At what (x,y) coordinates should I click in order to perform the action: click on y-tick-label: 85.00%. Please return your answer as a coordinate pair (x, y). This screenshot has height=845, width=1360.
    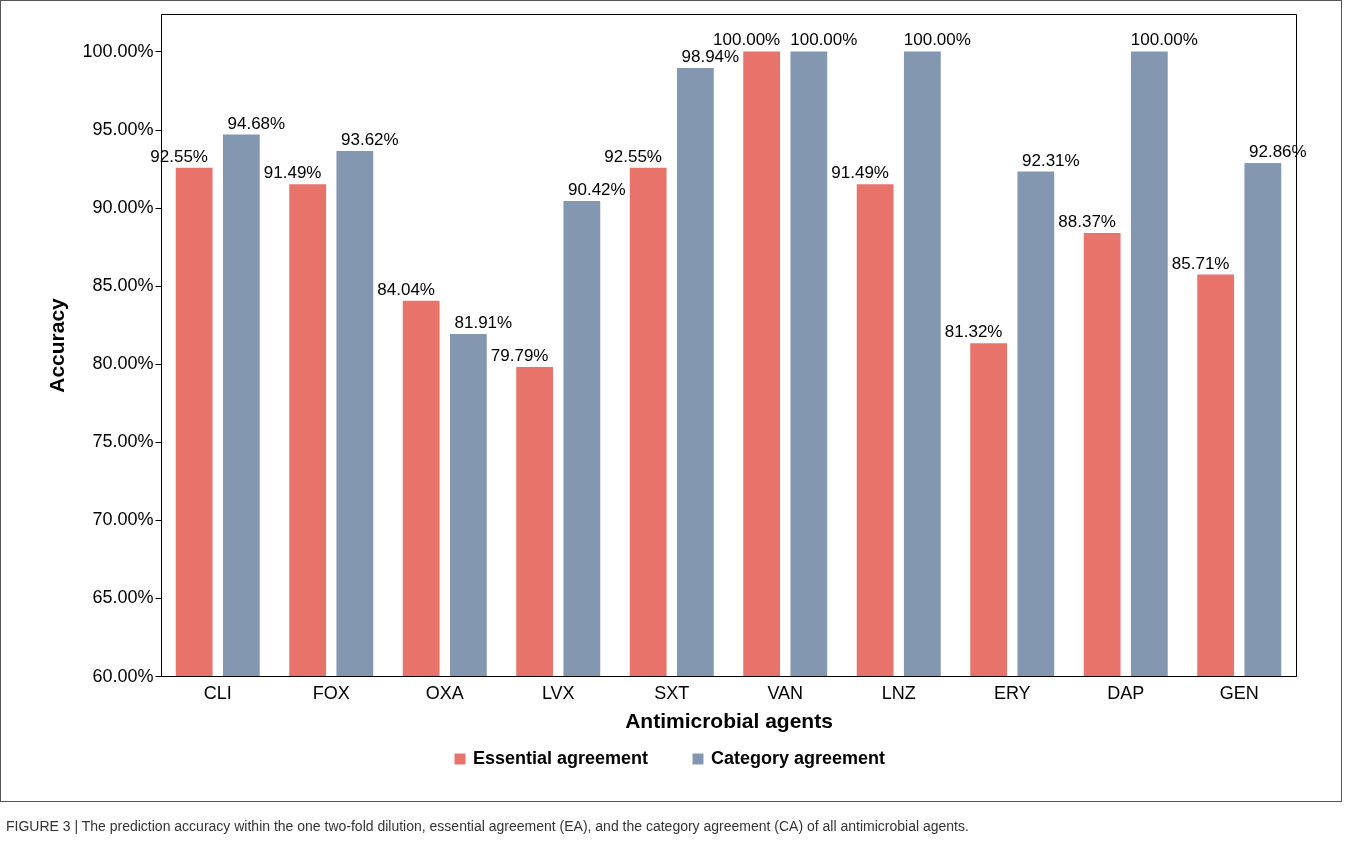
    Looking at the image, I should click on (123, 285).